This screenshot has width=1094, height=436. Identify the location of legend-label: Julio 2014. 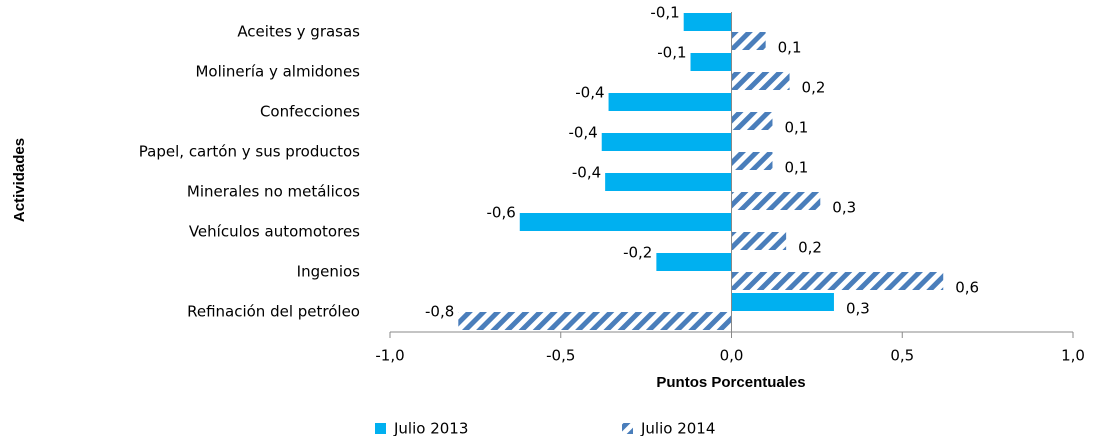
(677, 428).